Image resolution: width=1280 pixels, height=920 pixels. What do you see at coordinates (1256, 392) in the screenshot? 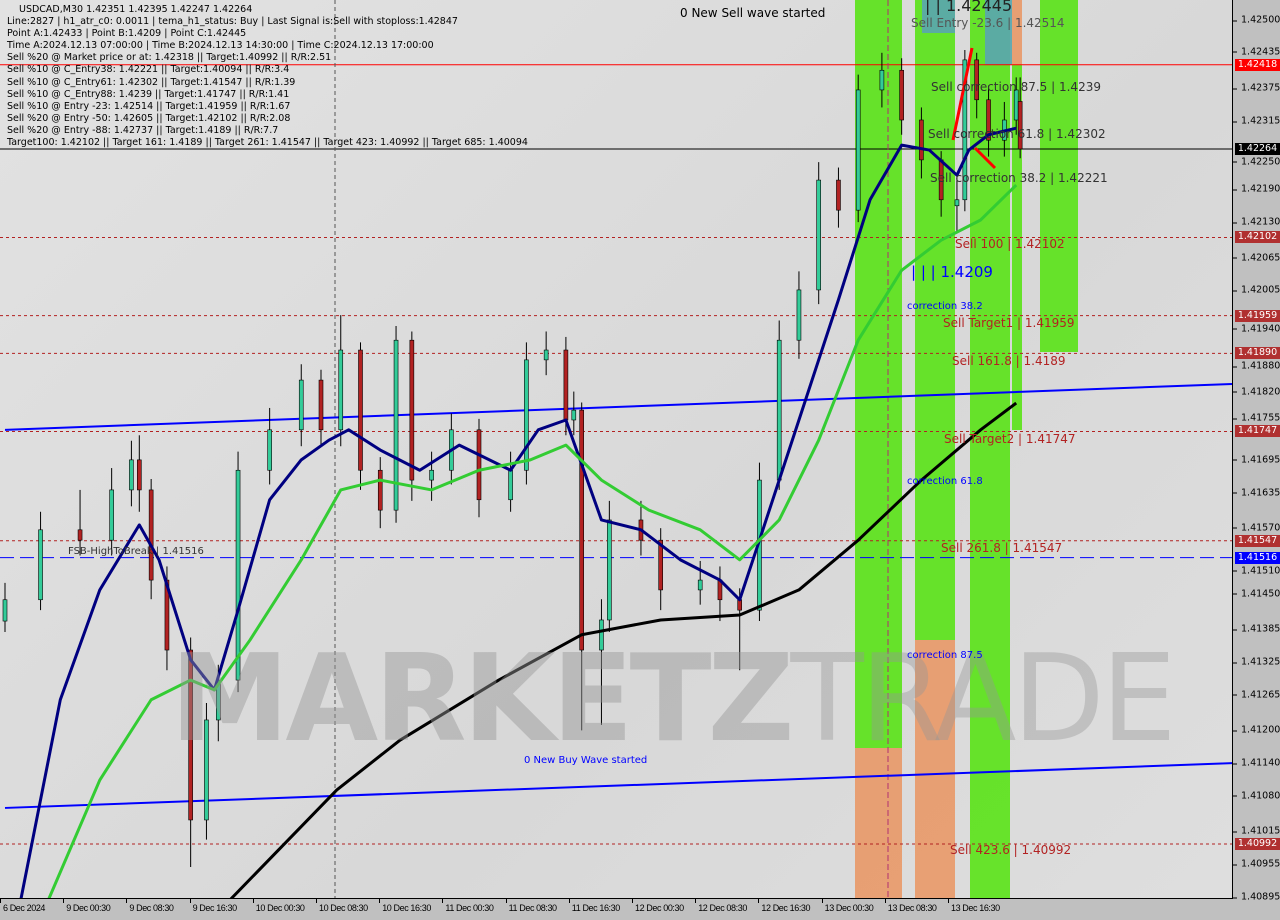
I see `y-tick-label: 1.41820` at bounding box center [1256, 392].